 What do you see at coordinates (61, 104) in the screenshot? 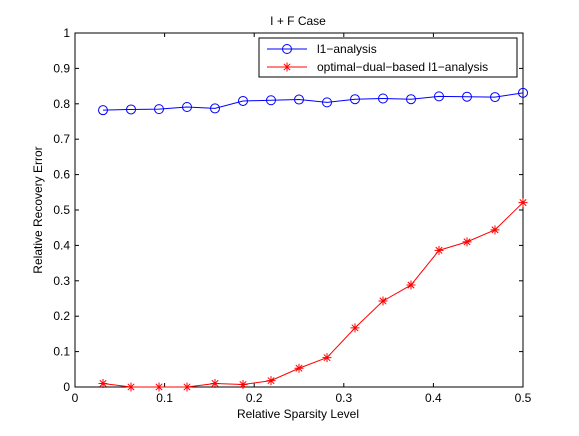
I see `y-tick-label: 0.8` at bounding box center [61, 104].